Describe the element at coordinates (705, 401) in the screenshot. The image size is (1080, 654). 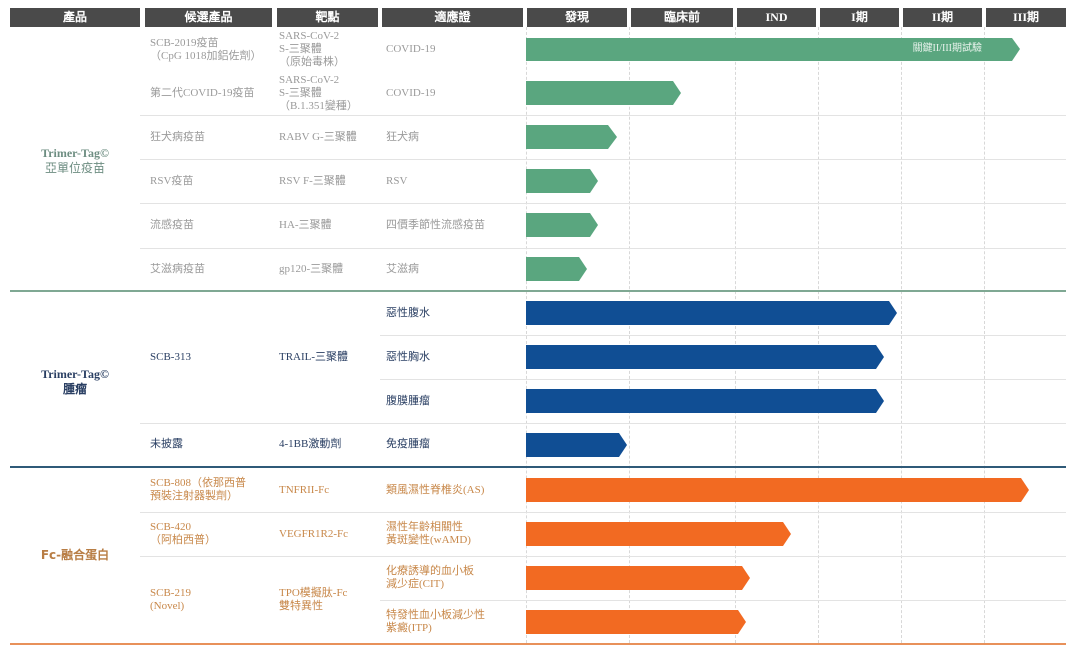
I see `bar-scb313-peritoneal` at that location.